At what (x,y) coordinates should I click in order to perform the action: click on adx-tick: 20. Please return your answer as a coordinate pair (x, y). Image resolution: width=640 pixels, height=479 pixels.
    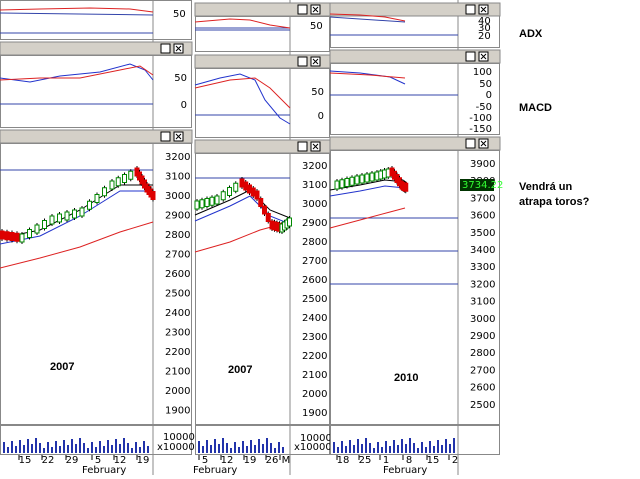
    Looking at the image, I should click on (484, 36).